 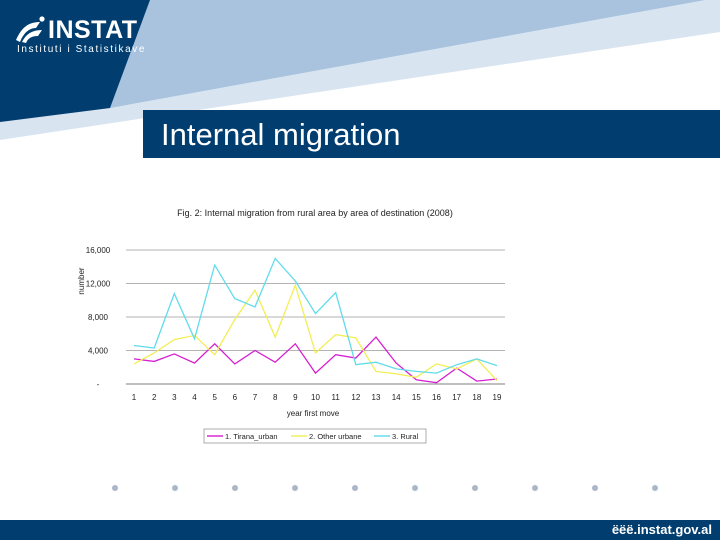 What do you see at coordinates (661, 529) in the screenshot?
I see `footer-url: ëëë.instat.gov.al` at bounding box center [661, 529].